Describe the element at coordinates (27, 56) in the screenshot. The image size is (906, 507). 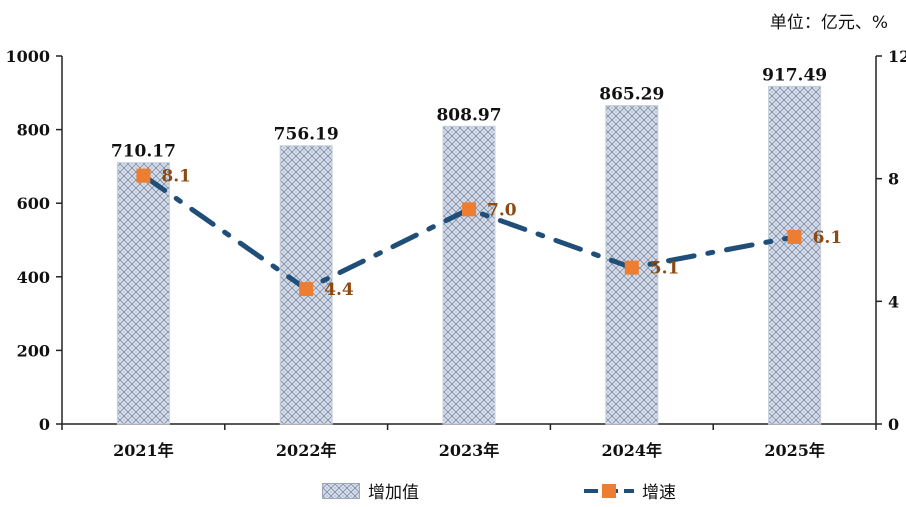
I see `y-left-tick-label: 1000` at that location.